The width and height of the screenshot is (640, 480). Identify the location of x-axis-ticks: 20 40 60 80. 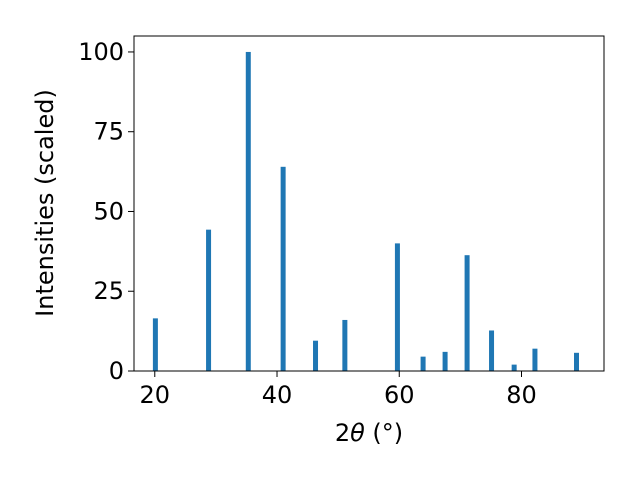
(338, 390).